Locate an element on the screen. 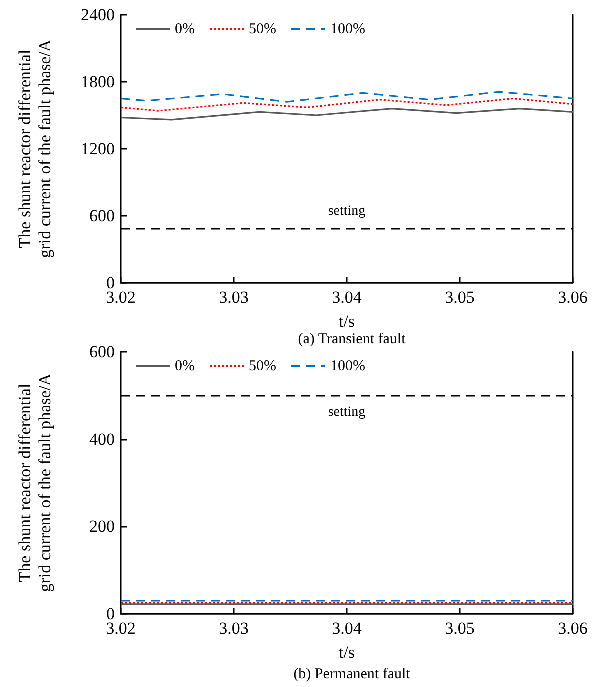 The height and width of the screenshot is (687, 592). y-tick-label: 2400 is located at coordinates (98, 15).